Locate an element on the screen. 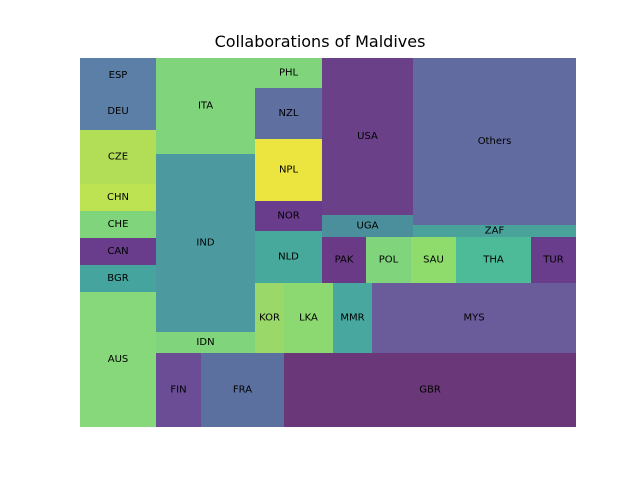 The width and height of the screenshot is (640, 480). treemap-label-gbr: GBR is located at coordinates (430, 390).